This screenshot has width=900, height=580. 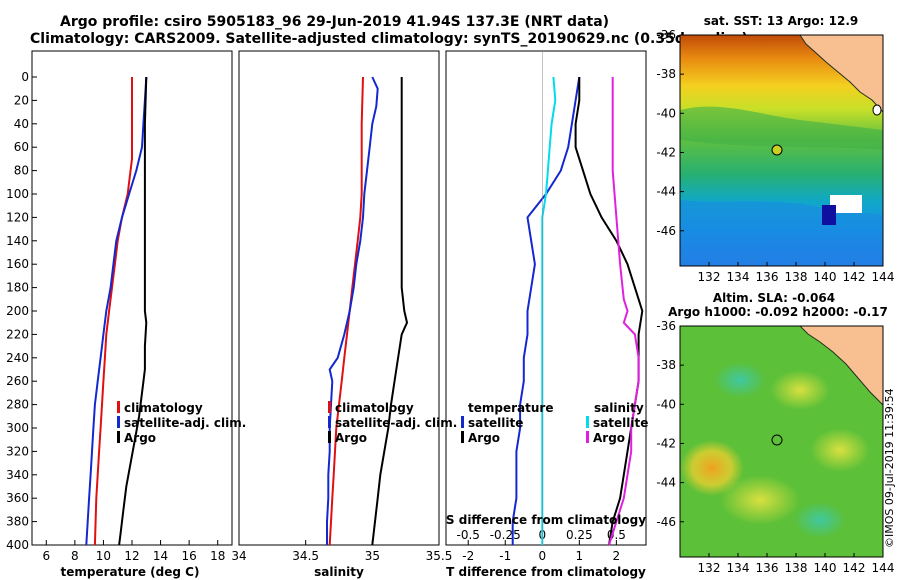 I want to click on sla-lat-axis: -36 -38 -40 -42 -44 -46, so click(x=670, y=424).